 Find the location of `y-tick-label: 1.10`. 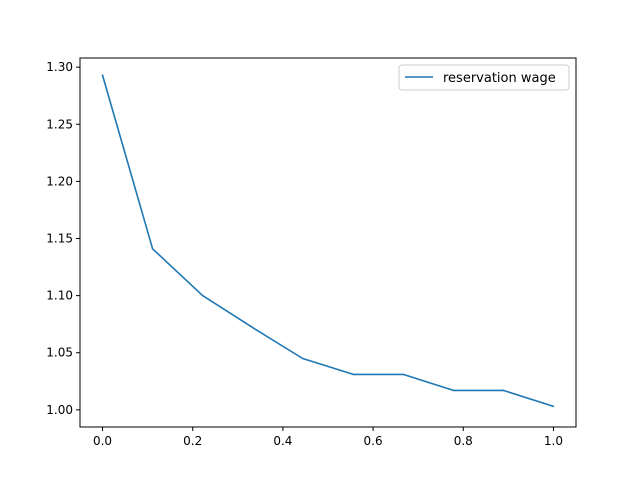

y-tick-label: 1.10 is located at coordinates (59, 296).